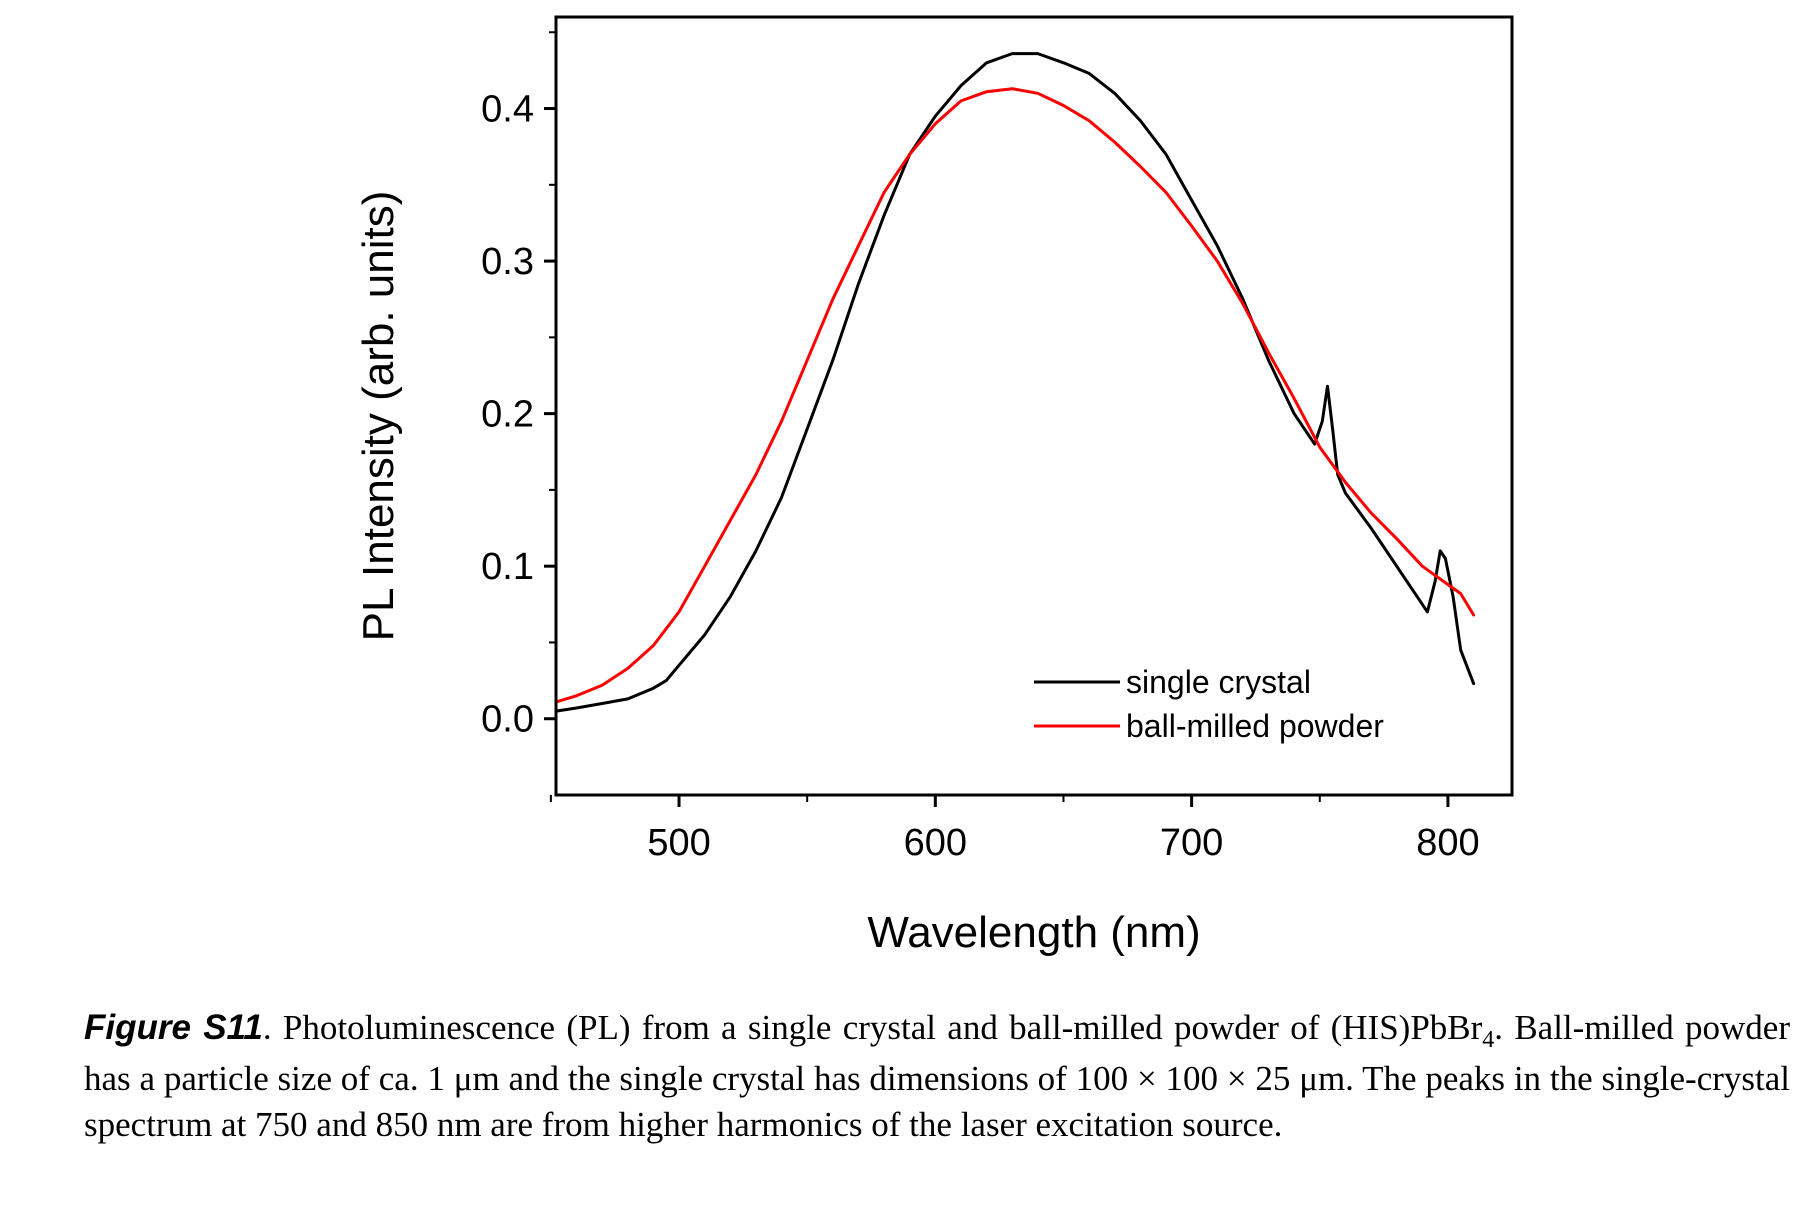  What do you see at coordinates (1209, 704) in the screenshot?
I see `legend: single crystal ball-milled powder` at bounding box center [1209, 704].